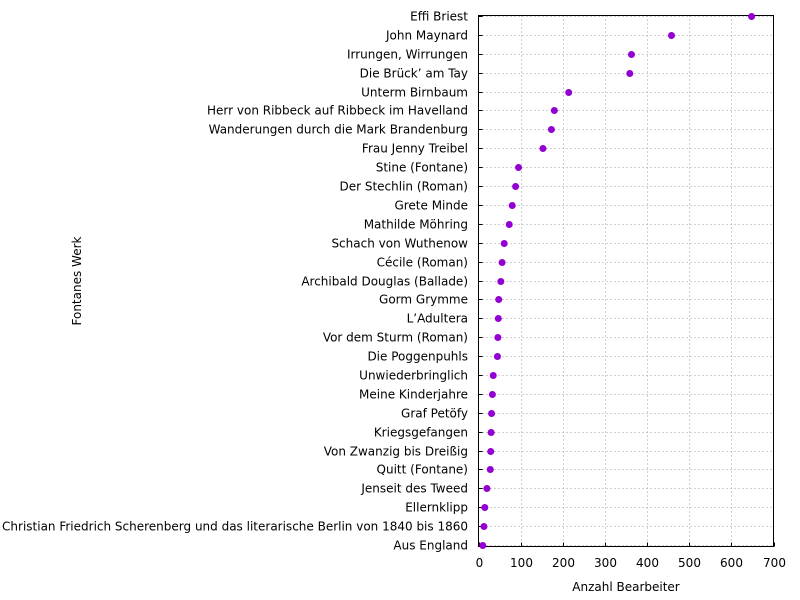  What do you see at coordinates (563, 563) in the screenshot?
I see `x-tick-label: 200` at bounding box center [563, 563].